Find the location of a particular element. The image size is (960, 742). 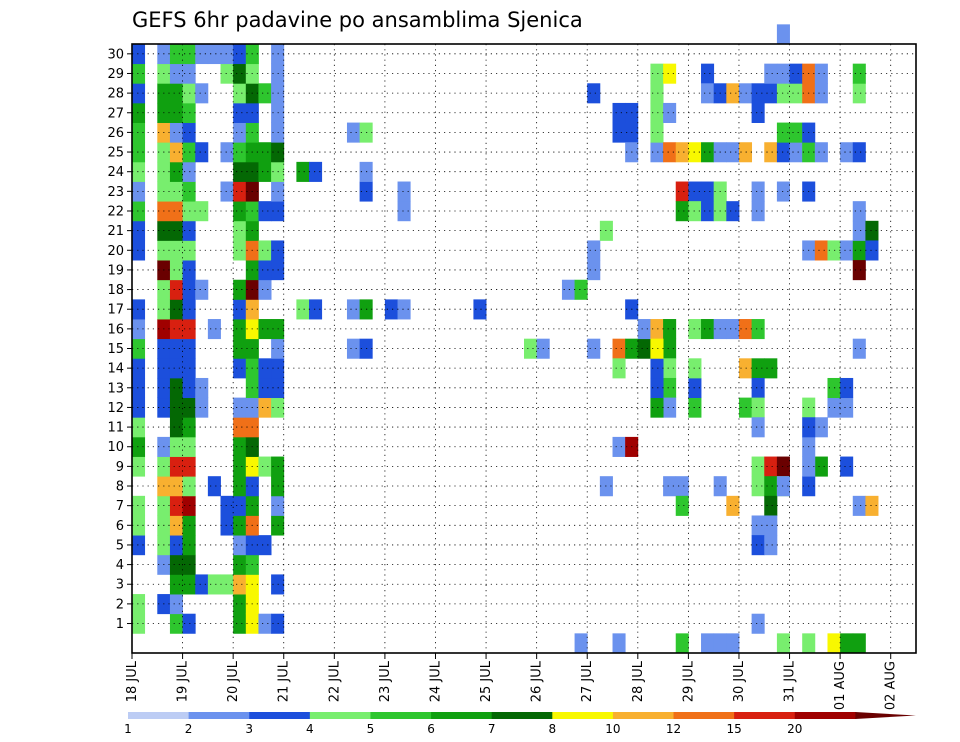

y-tick-label: 30 is located at coordinates (115, 54).